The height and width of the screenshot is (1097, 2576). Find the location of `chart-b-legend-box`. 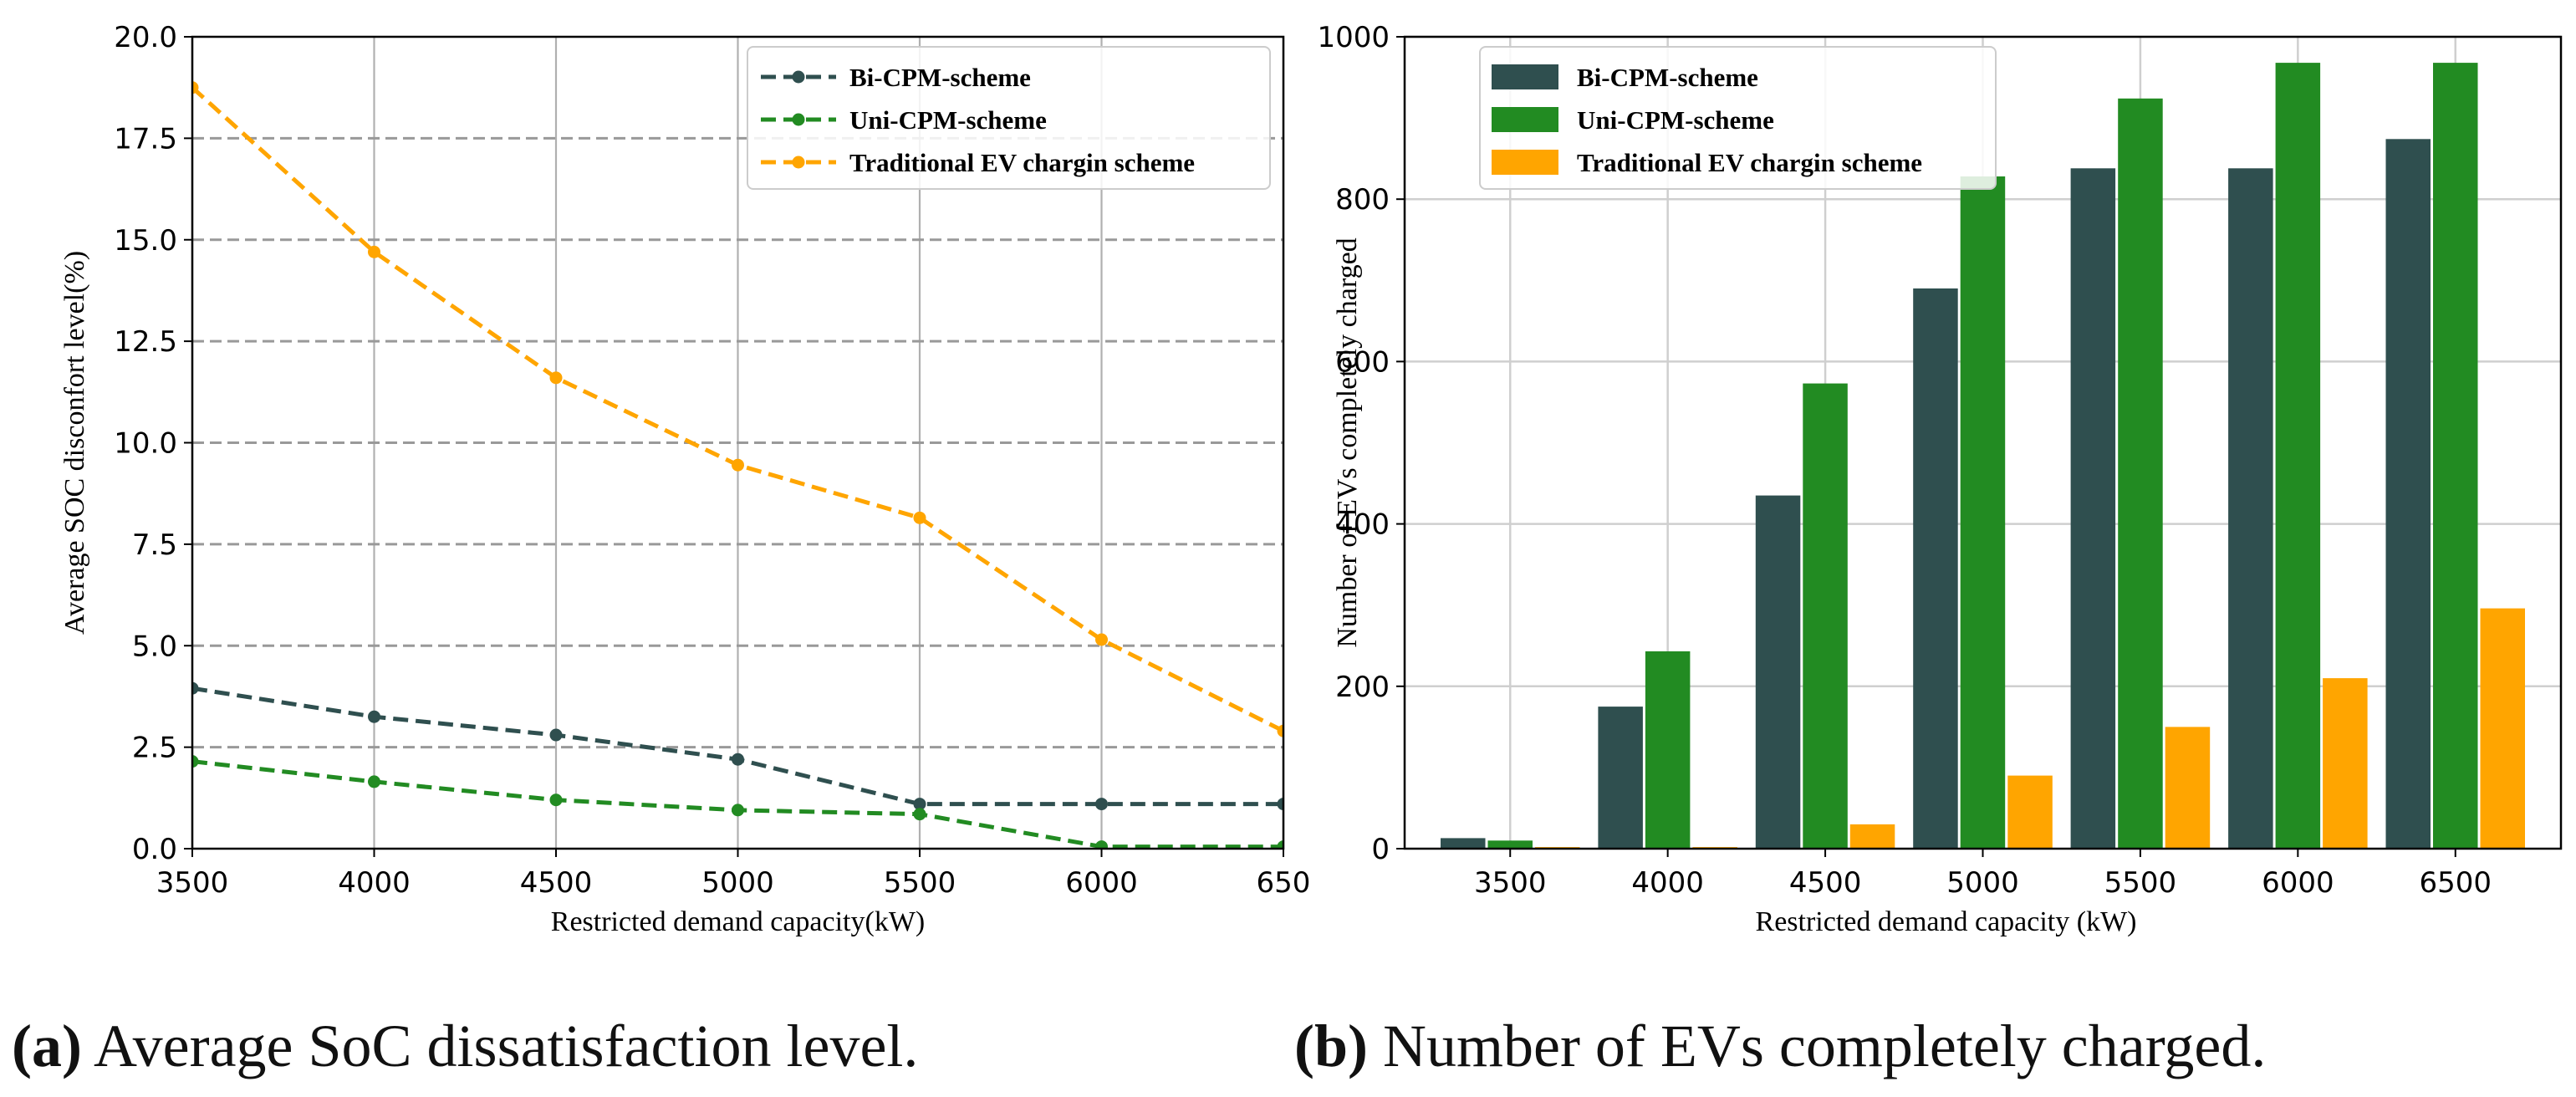

chart-b-legend-box is located at coordinates (1738, 118).